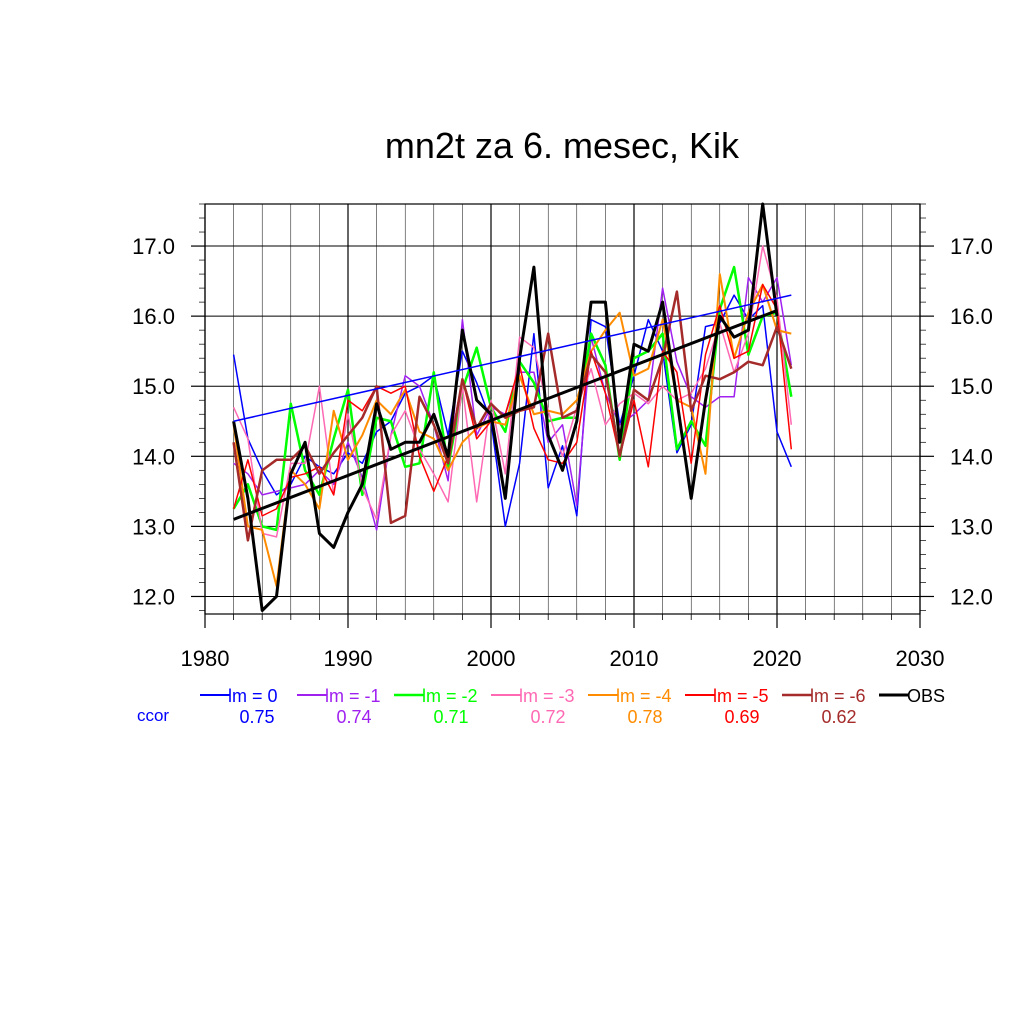 Image resolution: width=1024 pixels, height=1029 pixels. I want to click on y-tick-label-right: 17.0, so click(971, 246).